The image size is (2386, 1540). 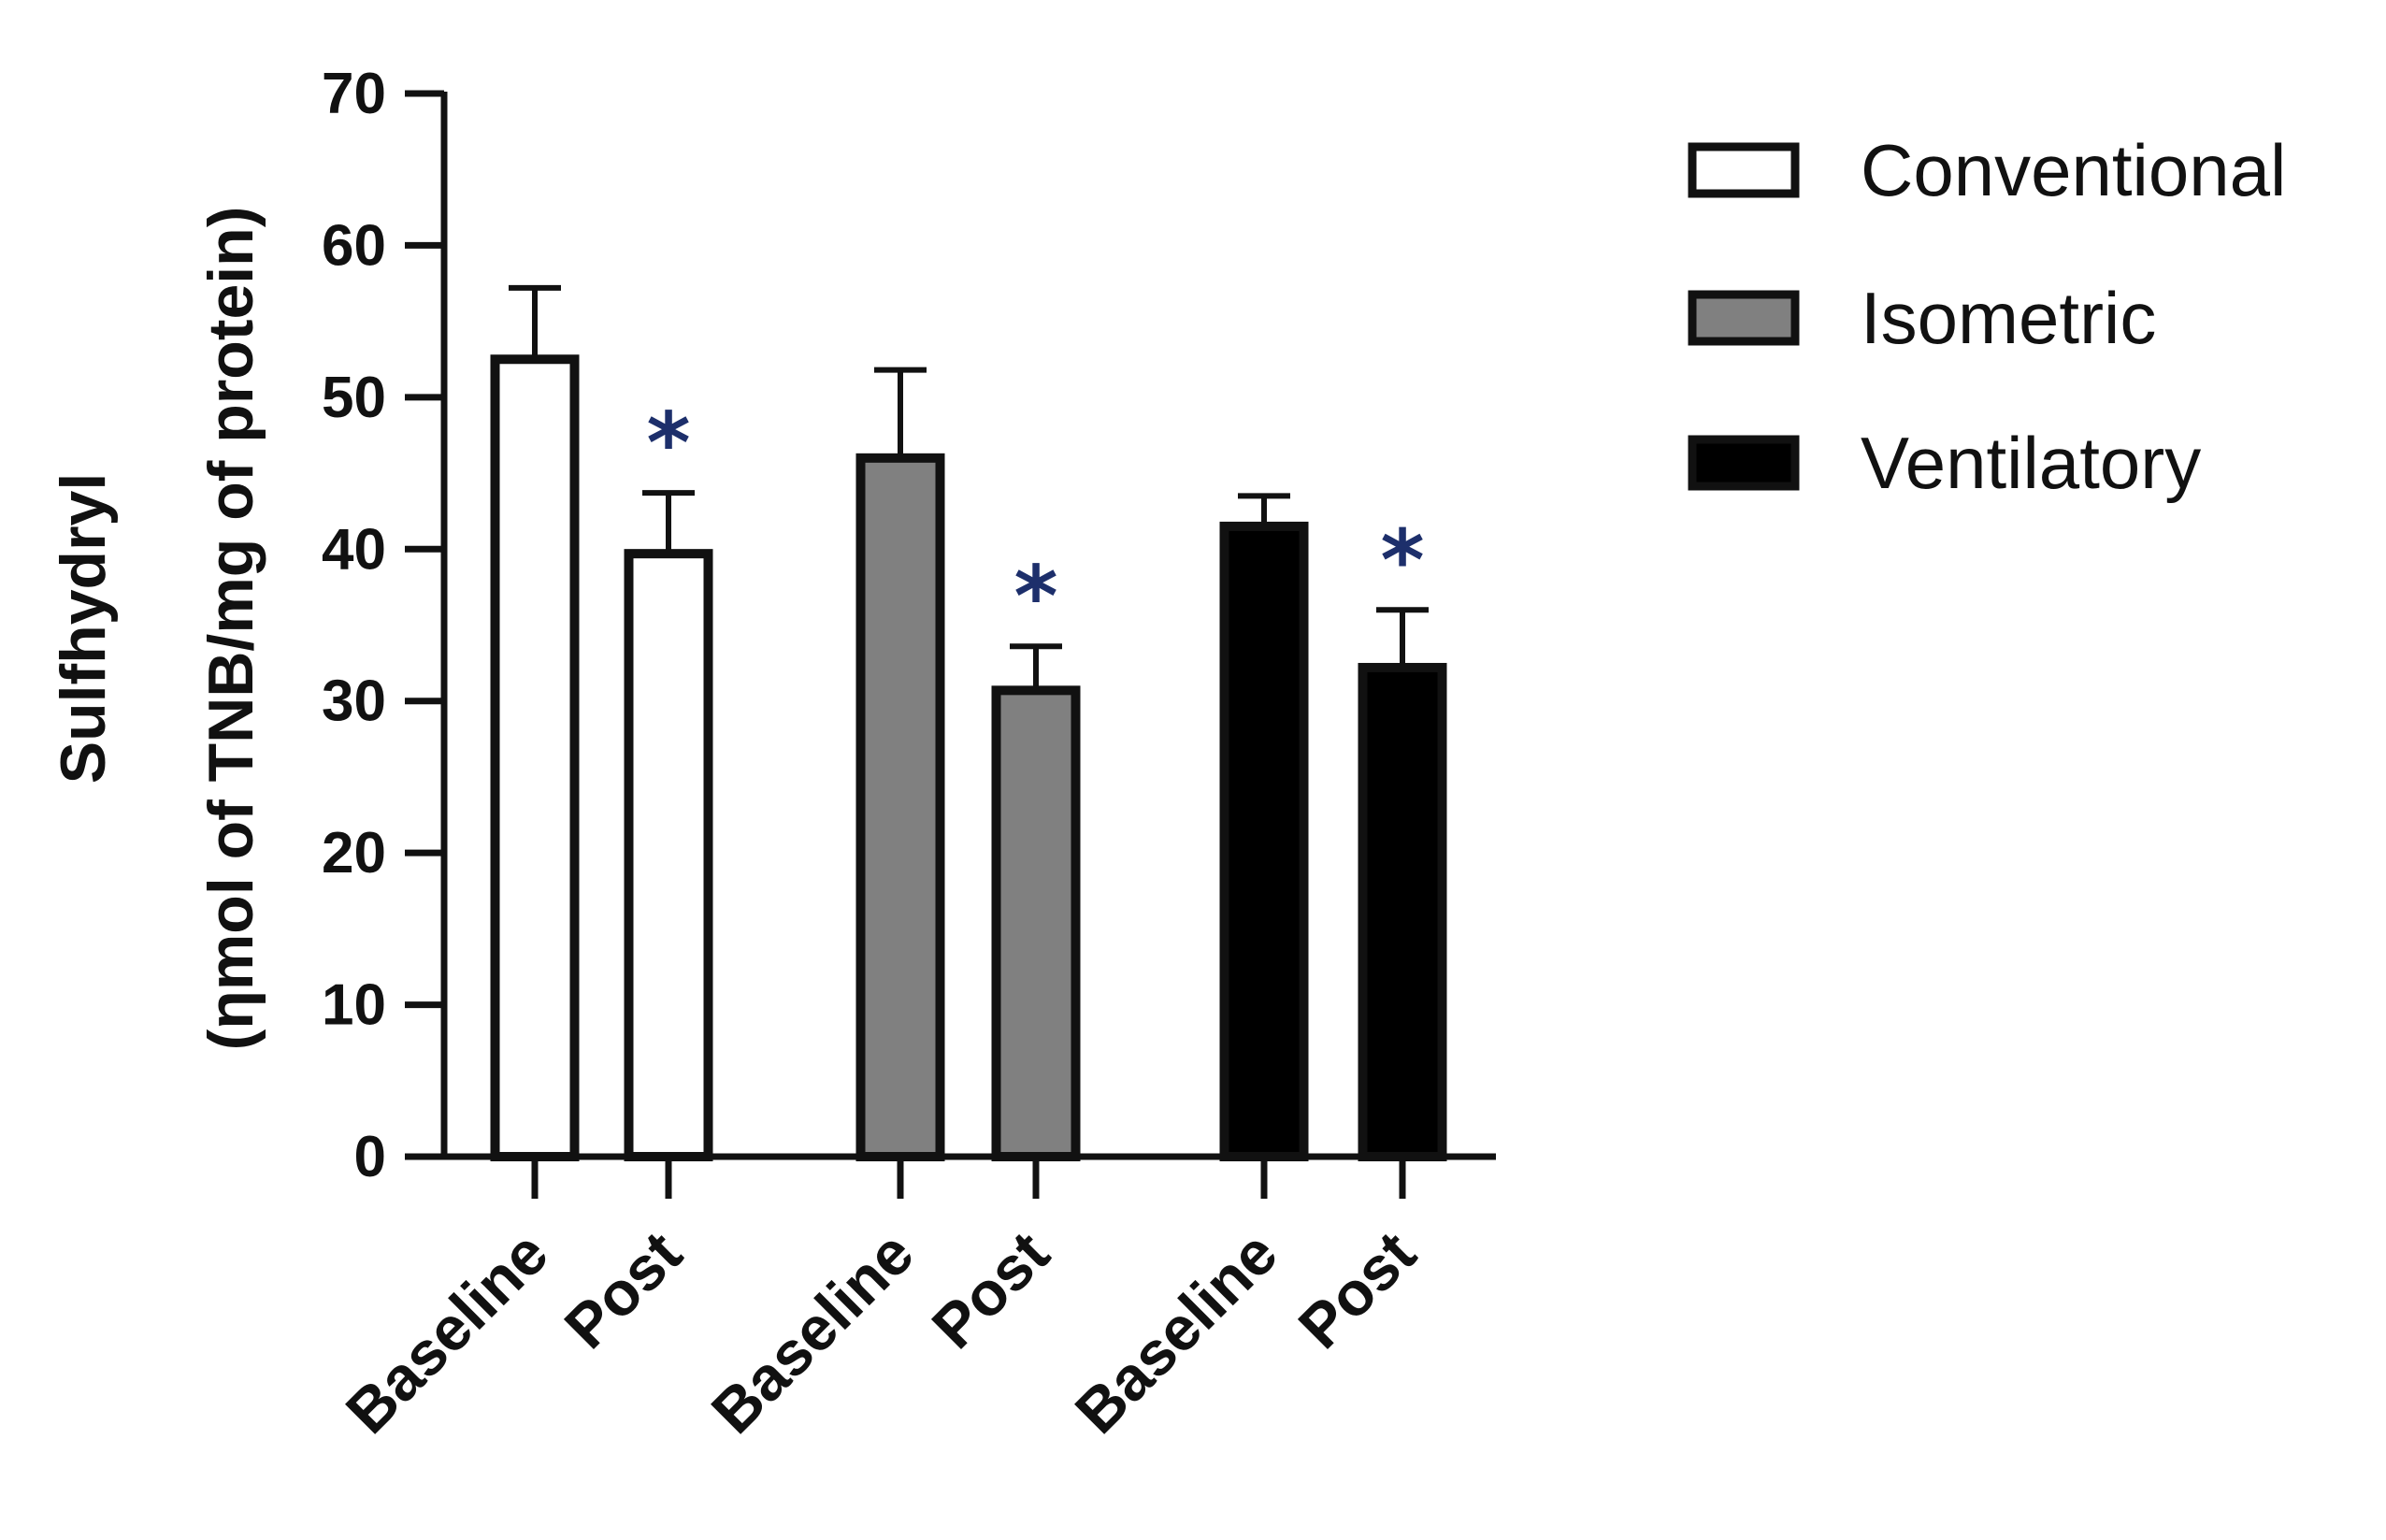 What do you see at coordinates (354, 701) in the screenshot?
I see `y-tick-label: 30` at bounding box center [354, 701].